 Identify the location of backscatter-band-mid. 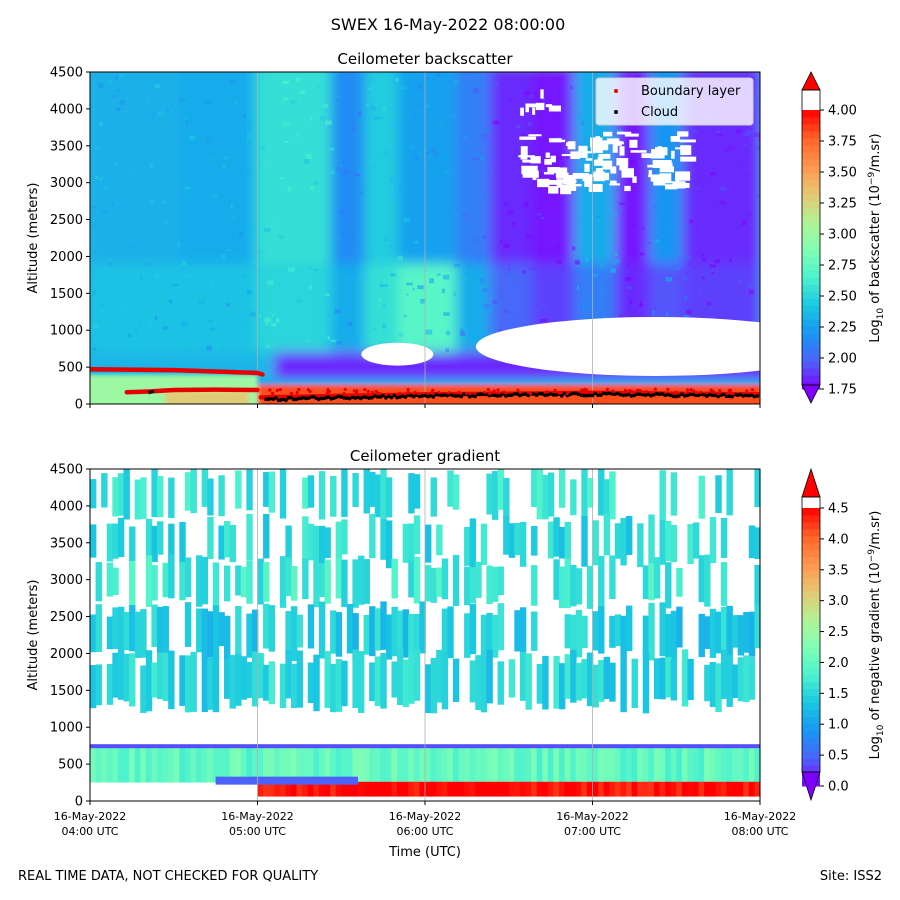
(295, 308).